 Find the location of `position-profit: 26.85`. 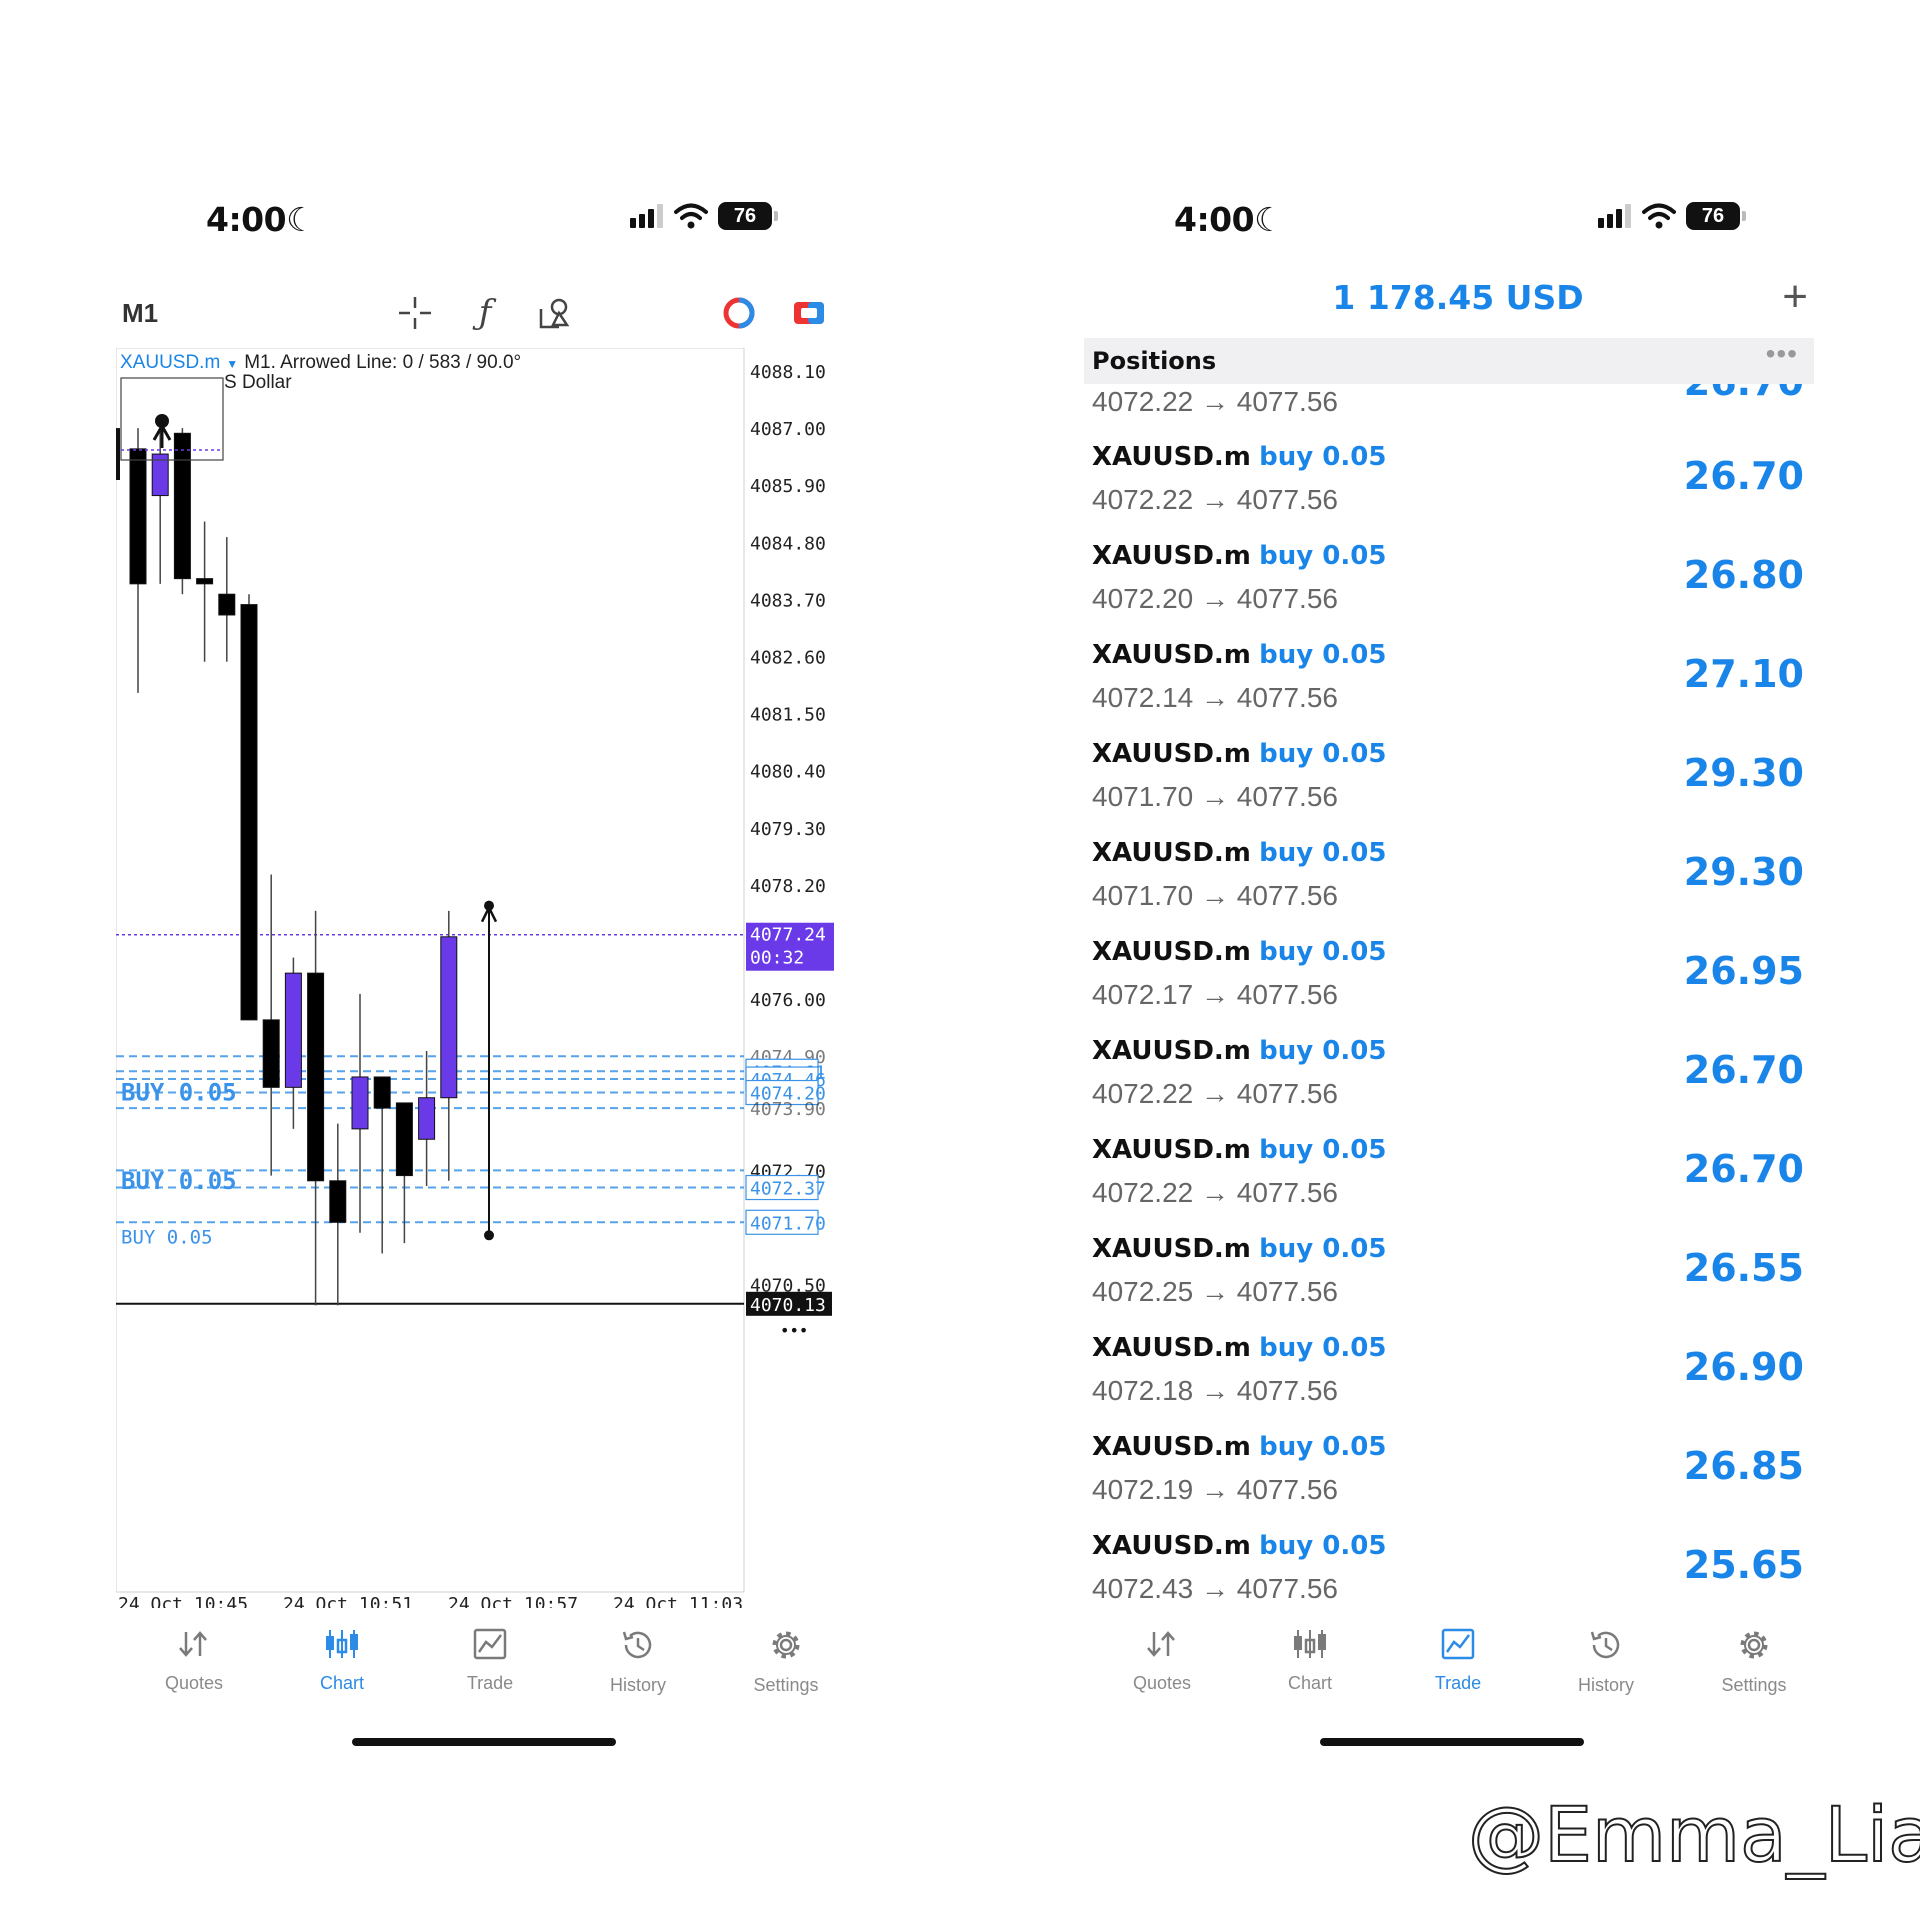

position-profit: 26.85 is located at coordinates (1743, 1466).